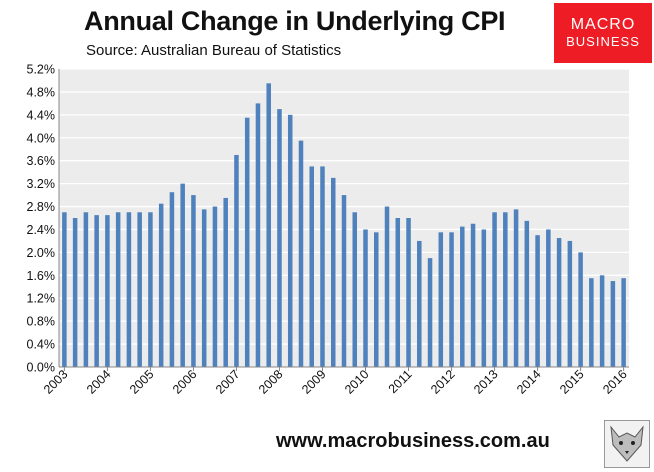 This screenshot has height=472, width=654. What do you see at coordinates (214, 50) in the screenshot?
I see `chart-subtitle: Source: Australian Bureau of Statistics` at bounding box center [214, 50].